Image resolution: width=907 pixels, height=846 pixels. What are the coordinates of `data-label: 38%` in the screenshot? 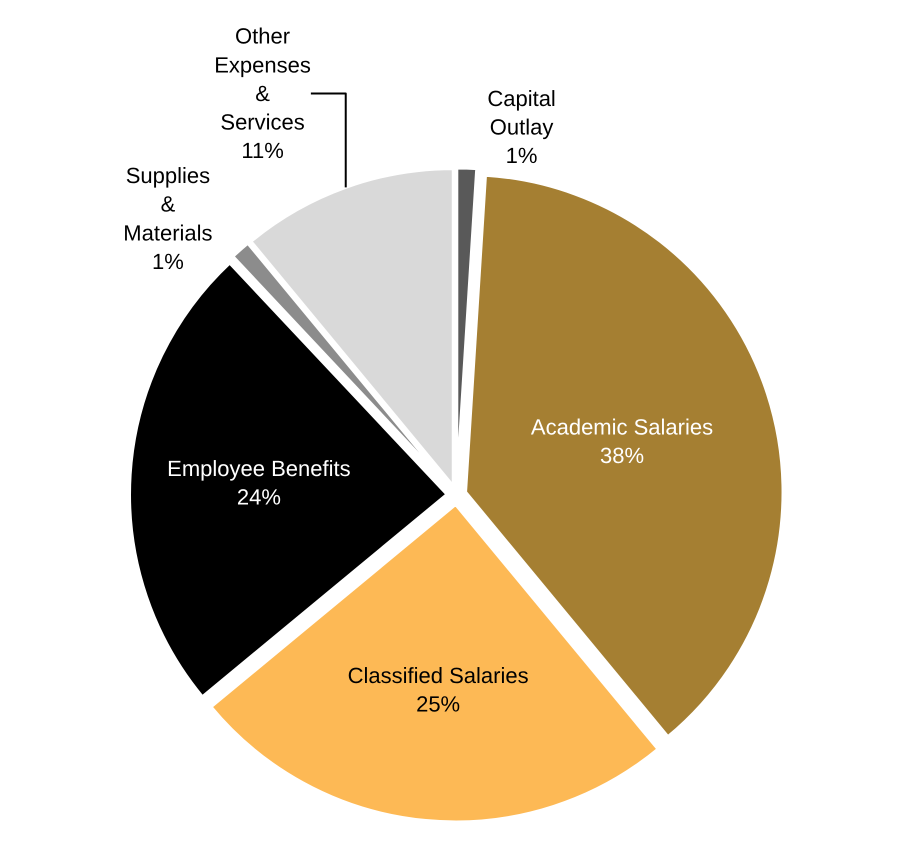 It's located at (622, 455).